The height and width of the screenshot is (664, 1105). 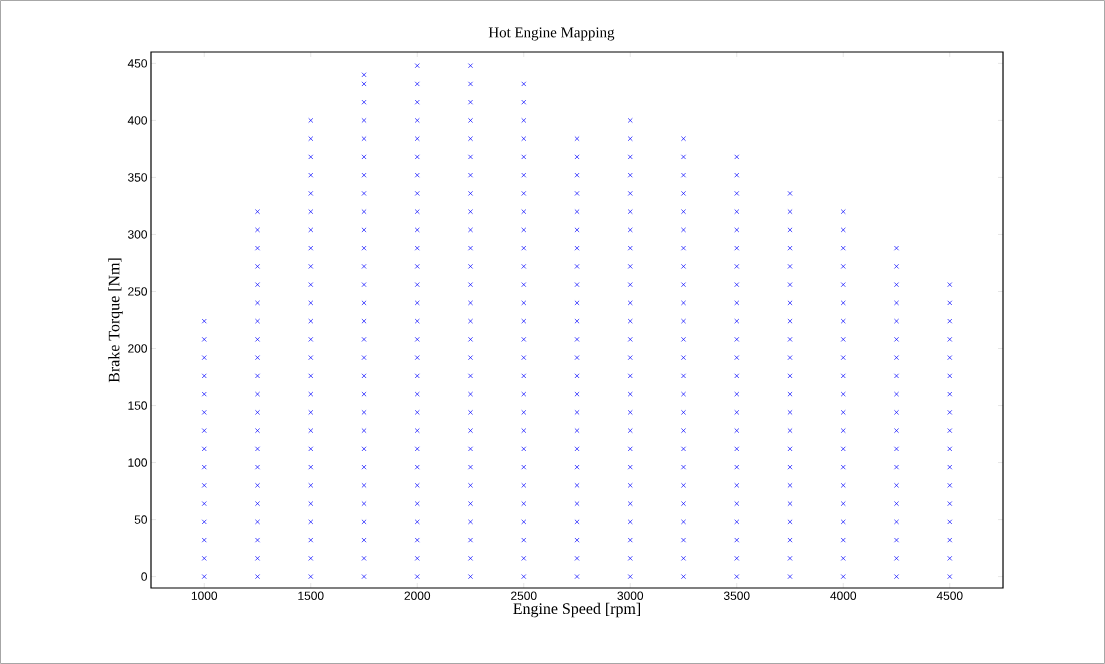 What do you see at coordinates (138, 462) in the screenshot?
I see `y-tick-label: 100` at bounding box center [138, 462].